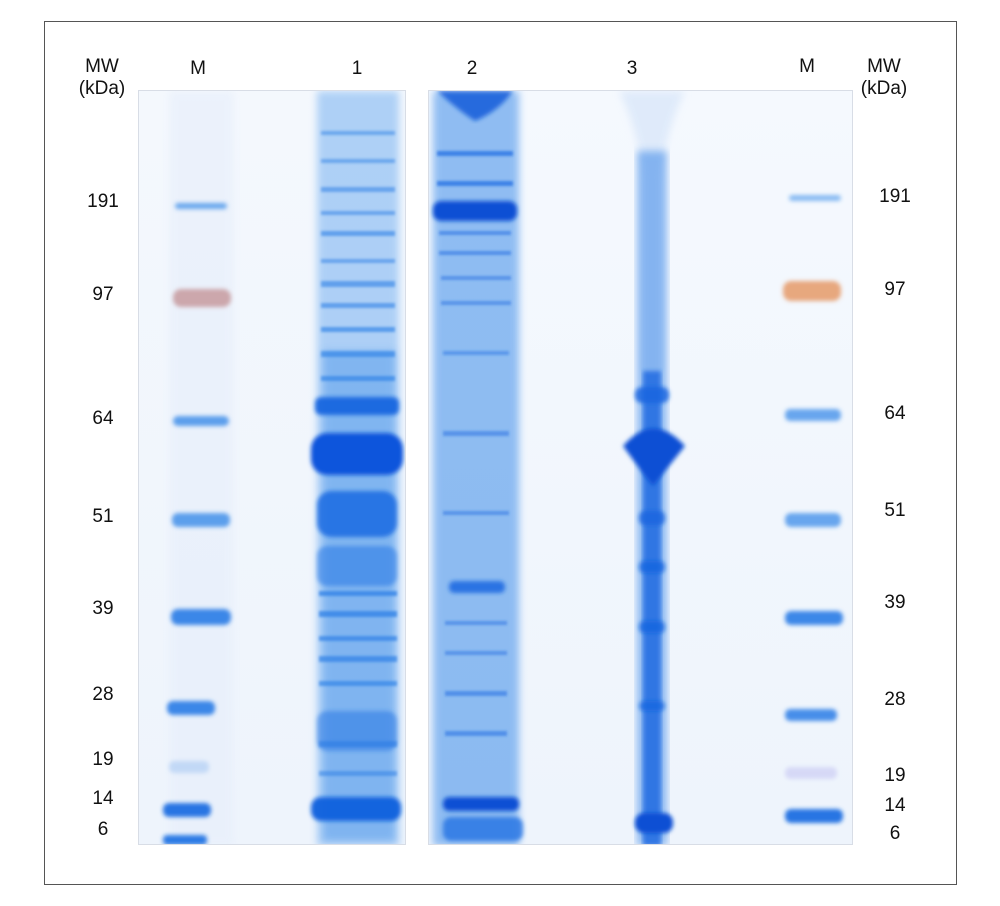 This screenshot has height=906, width=1000. I want to click on lane-3-core, so click(652, 607).